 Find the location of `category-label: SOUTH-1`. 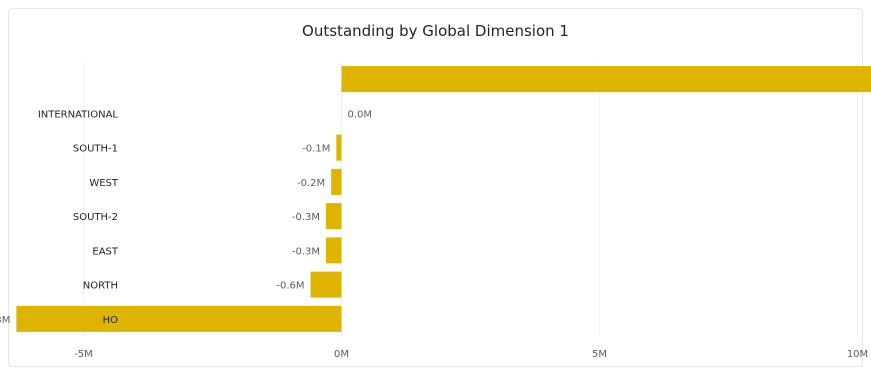

category-label: SOUTH-1 is located at coordinates (95, 149).